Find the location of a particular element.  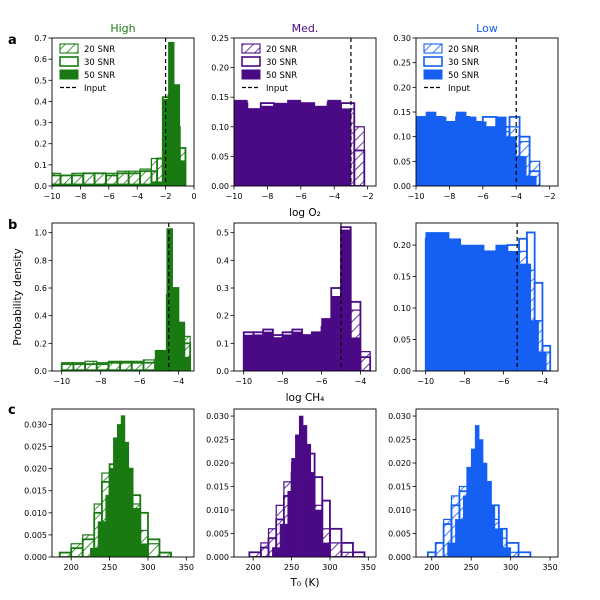

x-tick-label: −4 is located at coordinates (543, 381).